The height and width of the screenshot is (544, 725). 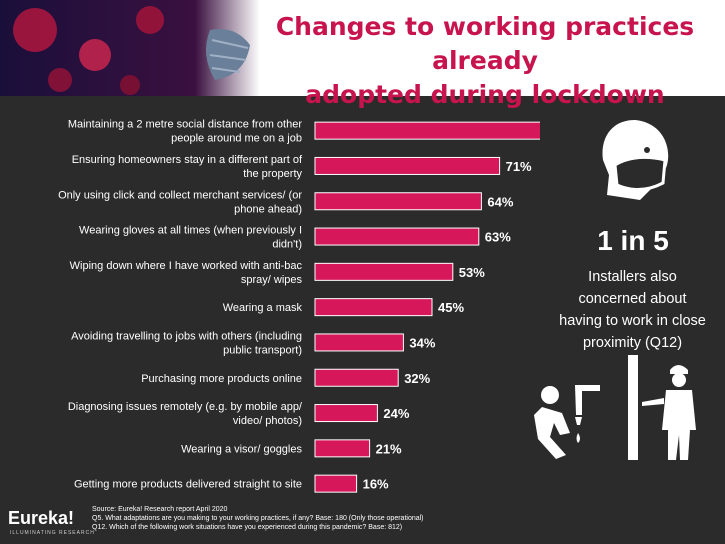 What do you see at coordinates (287, 245) in the screenshot?
I see `bar-category-label: didn't)` at bounding box center [287, 245].